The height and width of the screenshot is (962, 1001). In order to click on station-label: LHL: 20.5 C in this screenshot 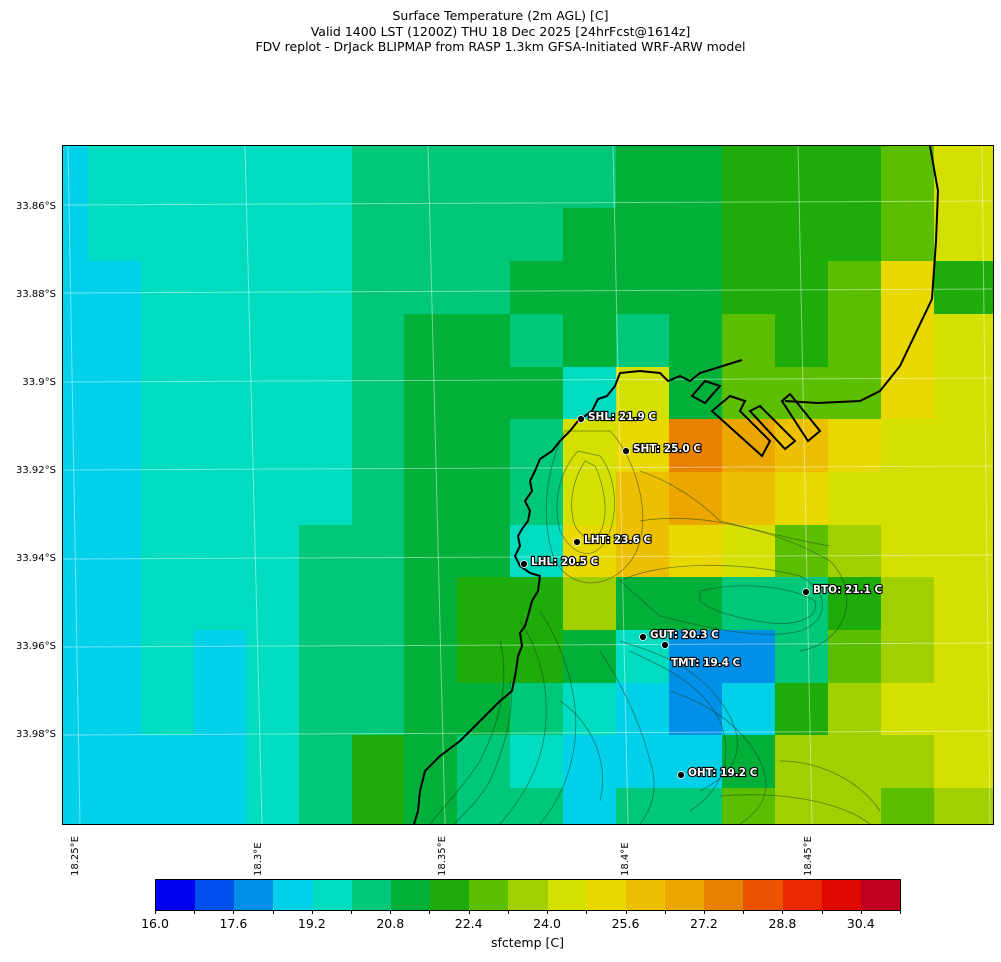, I will do `click(565, 562)`.